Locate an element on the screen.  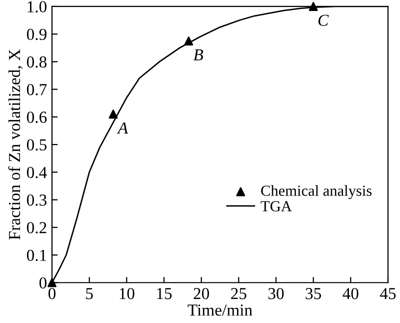
annotation: B is located at coordinates (198, 54).